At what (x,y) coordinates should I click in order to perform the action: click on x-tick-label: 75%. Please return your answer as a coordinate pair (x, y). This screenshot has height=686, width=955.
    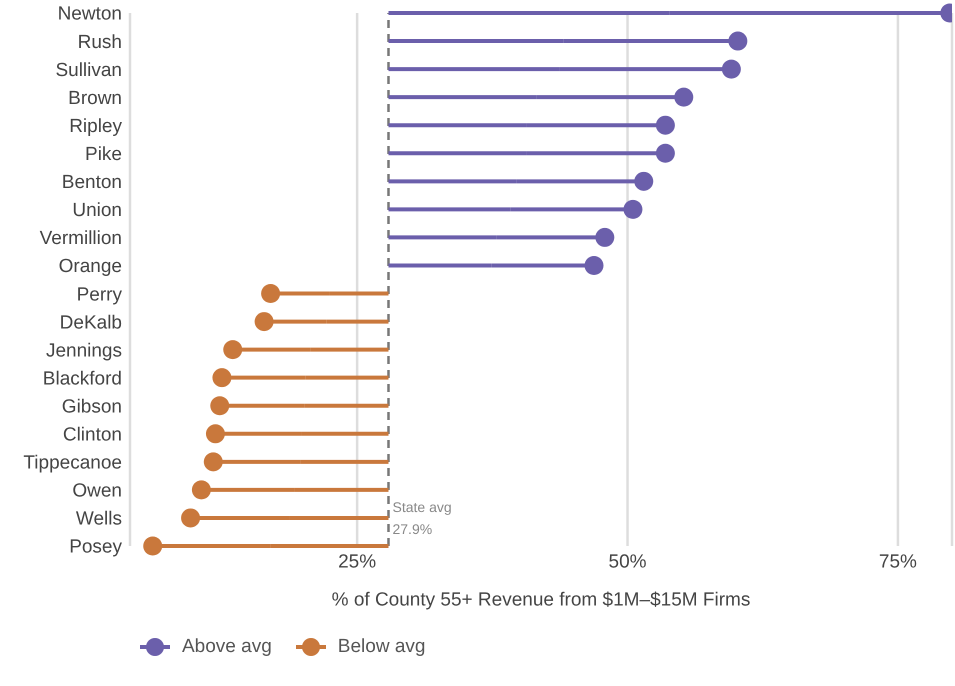
    Looking at the image, I should click on (898, 561).